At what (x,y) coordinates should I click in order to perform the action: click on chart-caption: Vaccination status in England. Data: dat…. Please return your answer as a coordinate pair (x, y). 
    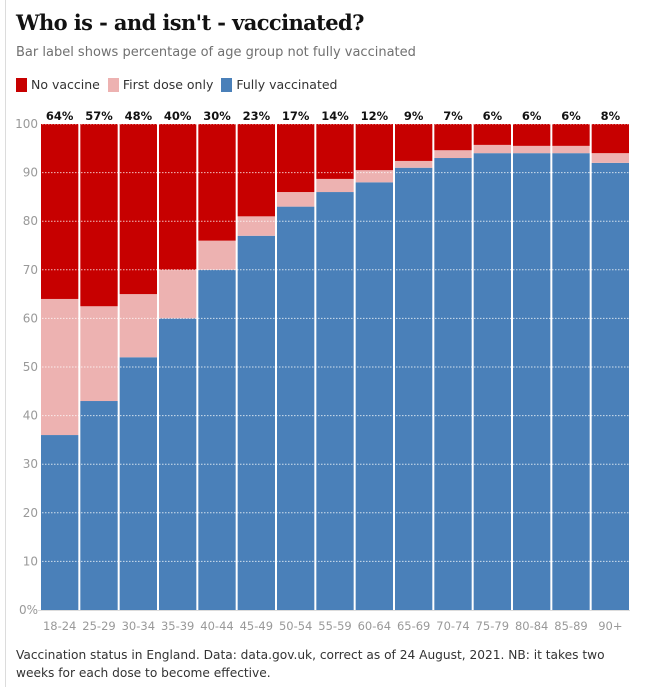
    Looking at the image, I should click on (310, 664).